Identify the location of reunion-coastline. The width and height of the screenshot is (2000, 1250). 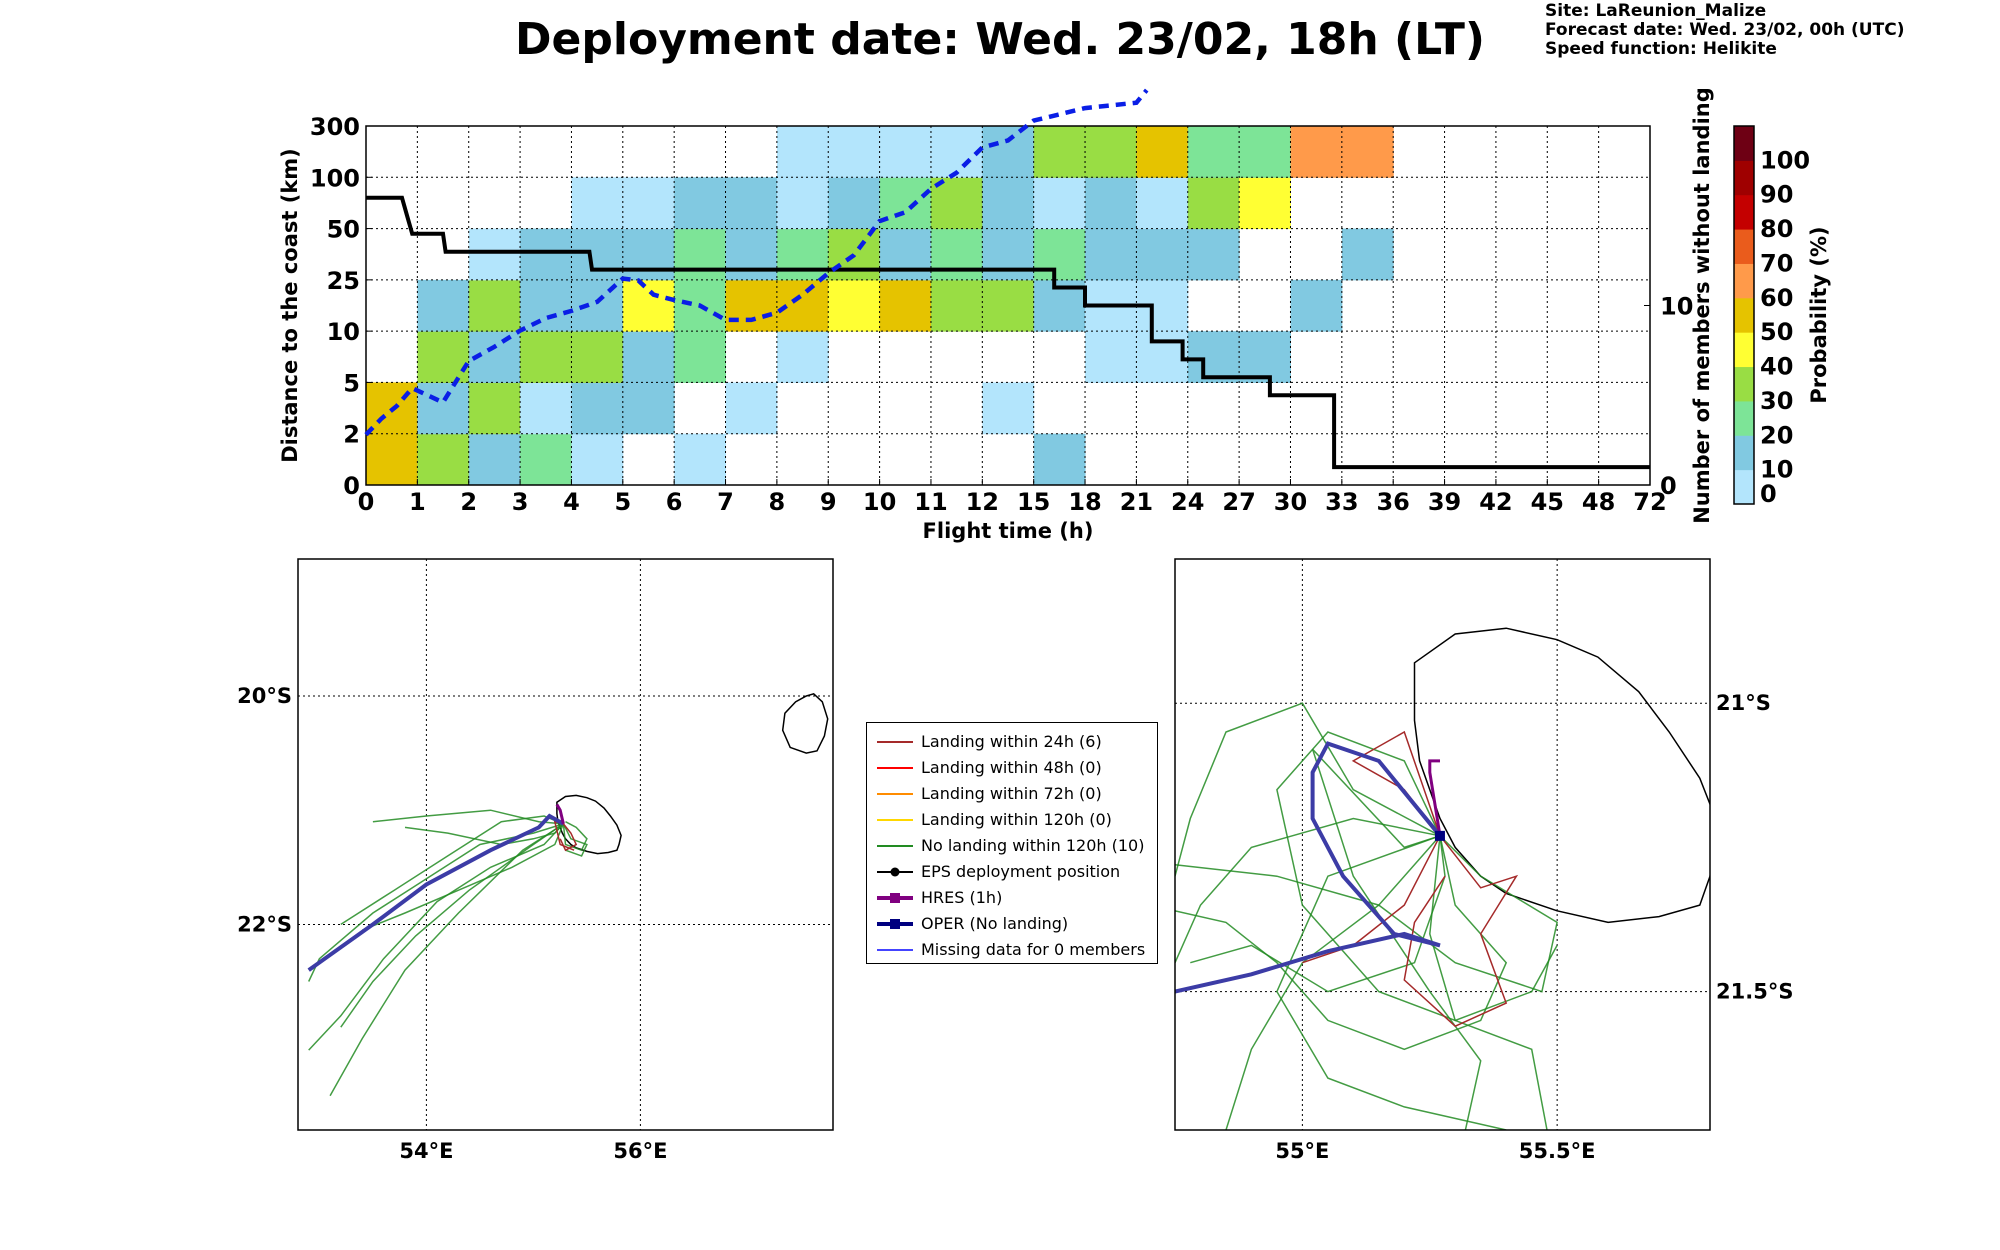
(1561, 775).